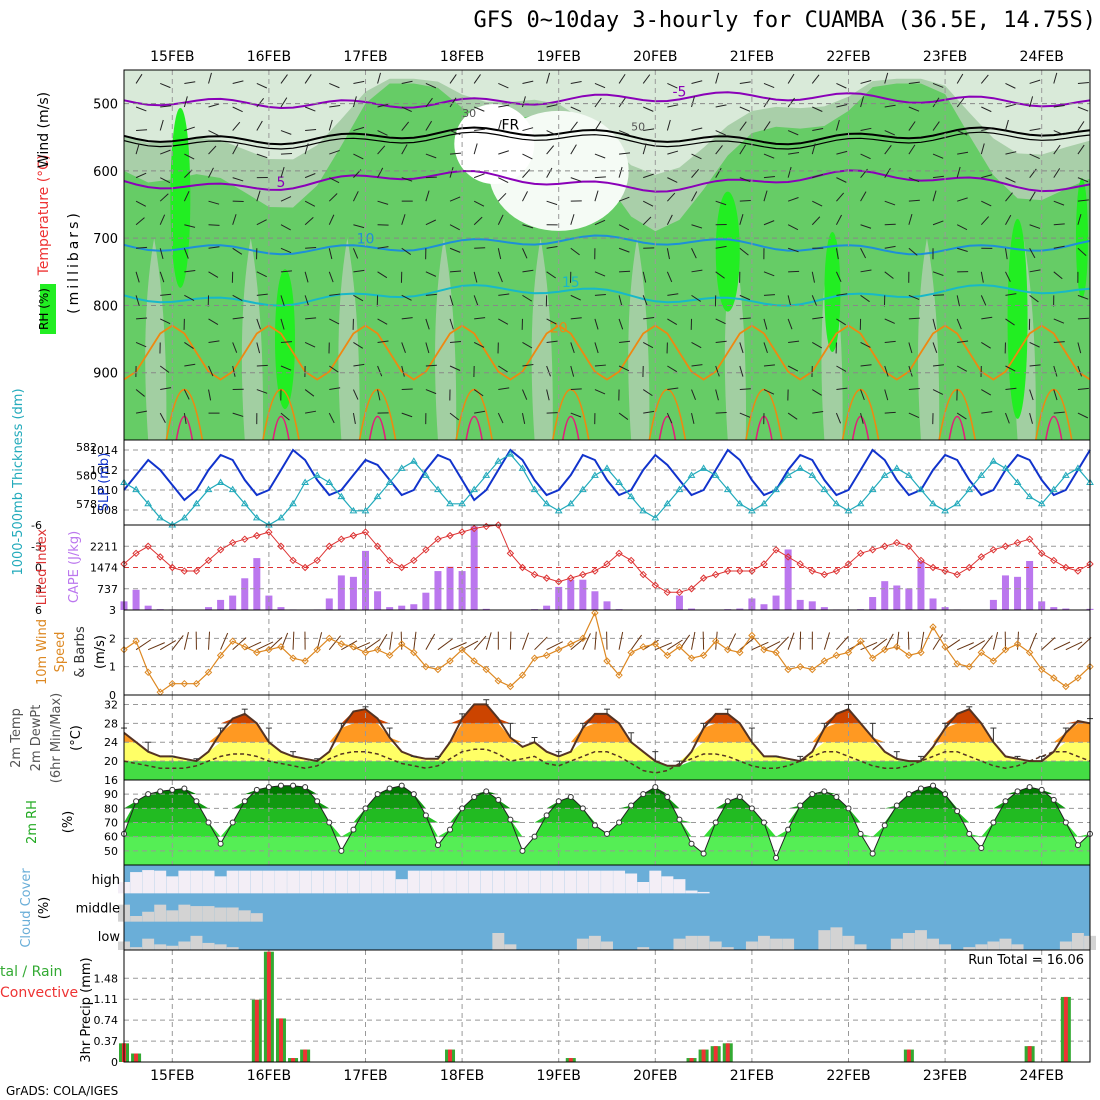 This screenshot has width=1100, height=1100. I want to click on rh-band, so click(607, 804).